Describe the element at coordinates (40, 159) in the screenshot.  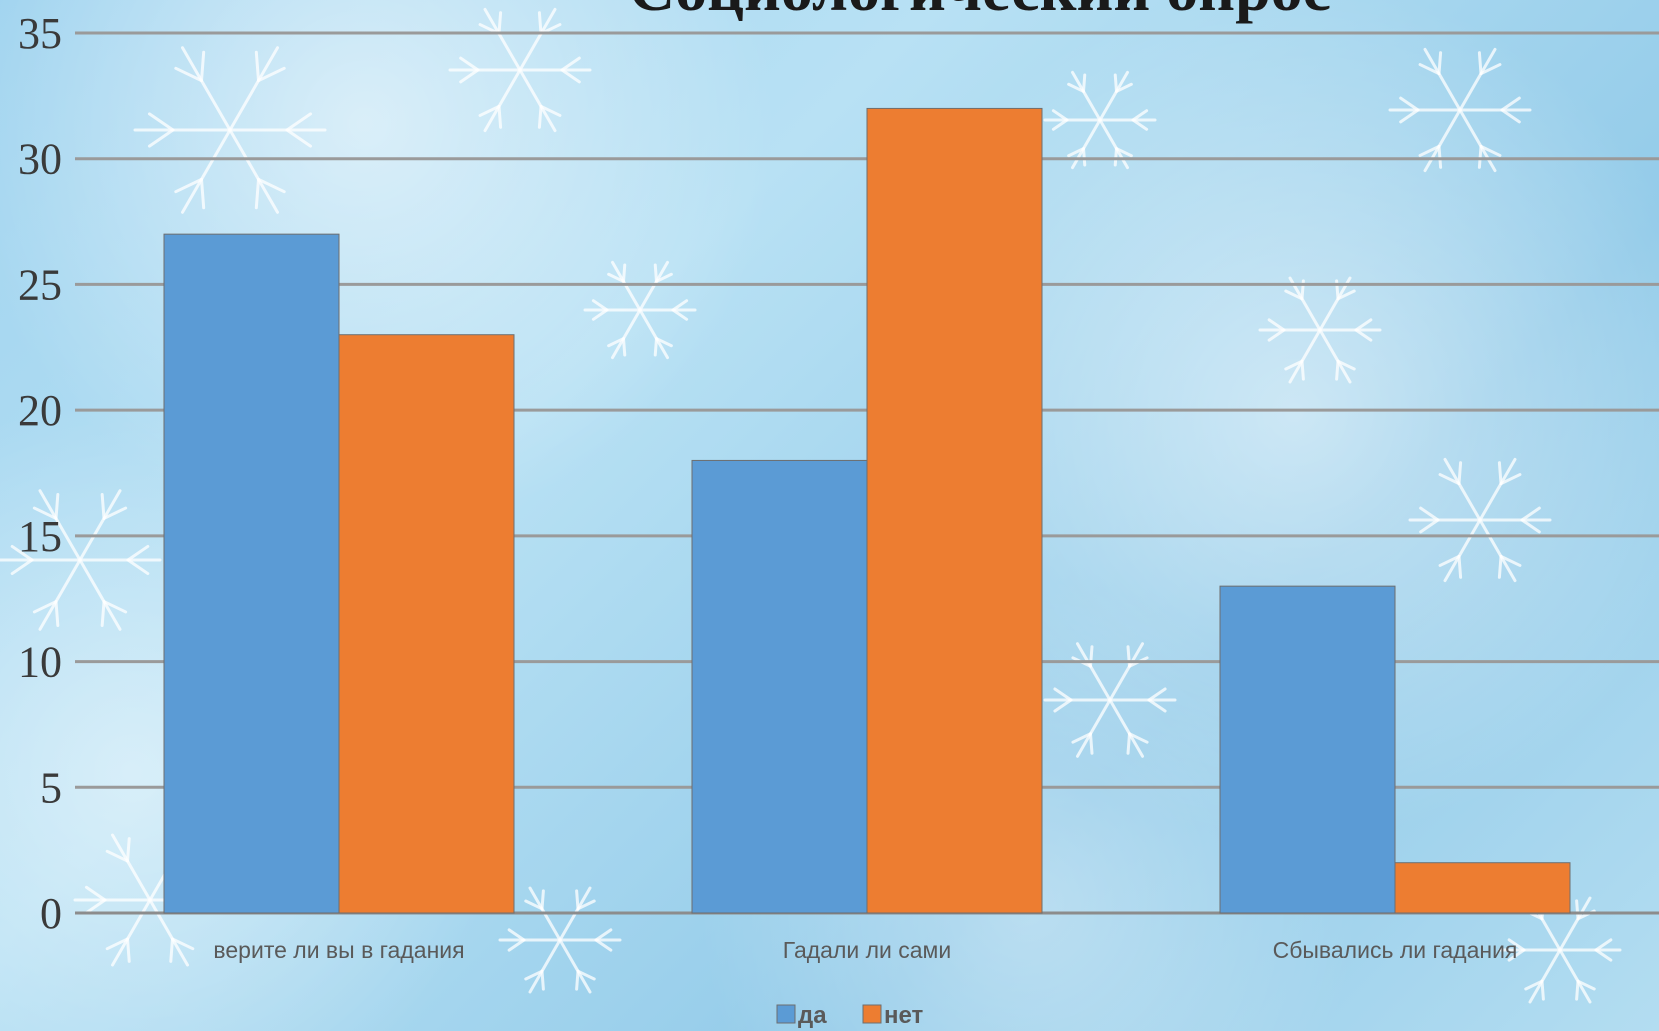
I see `y-tick-label: 30` at that location.